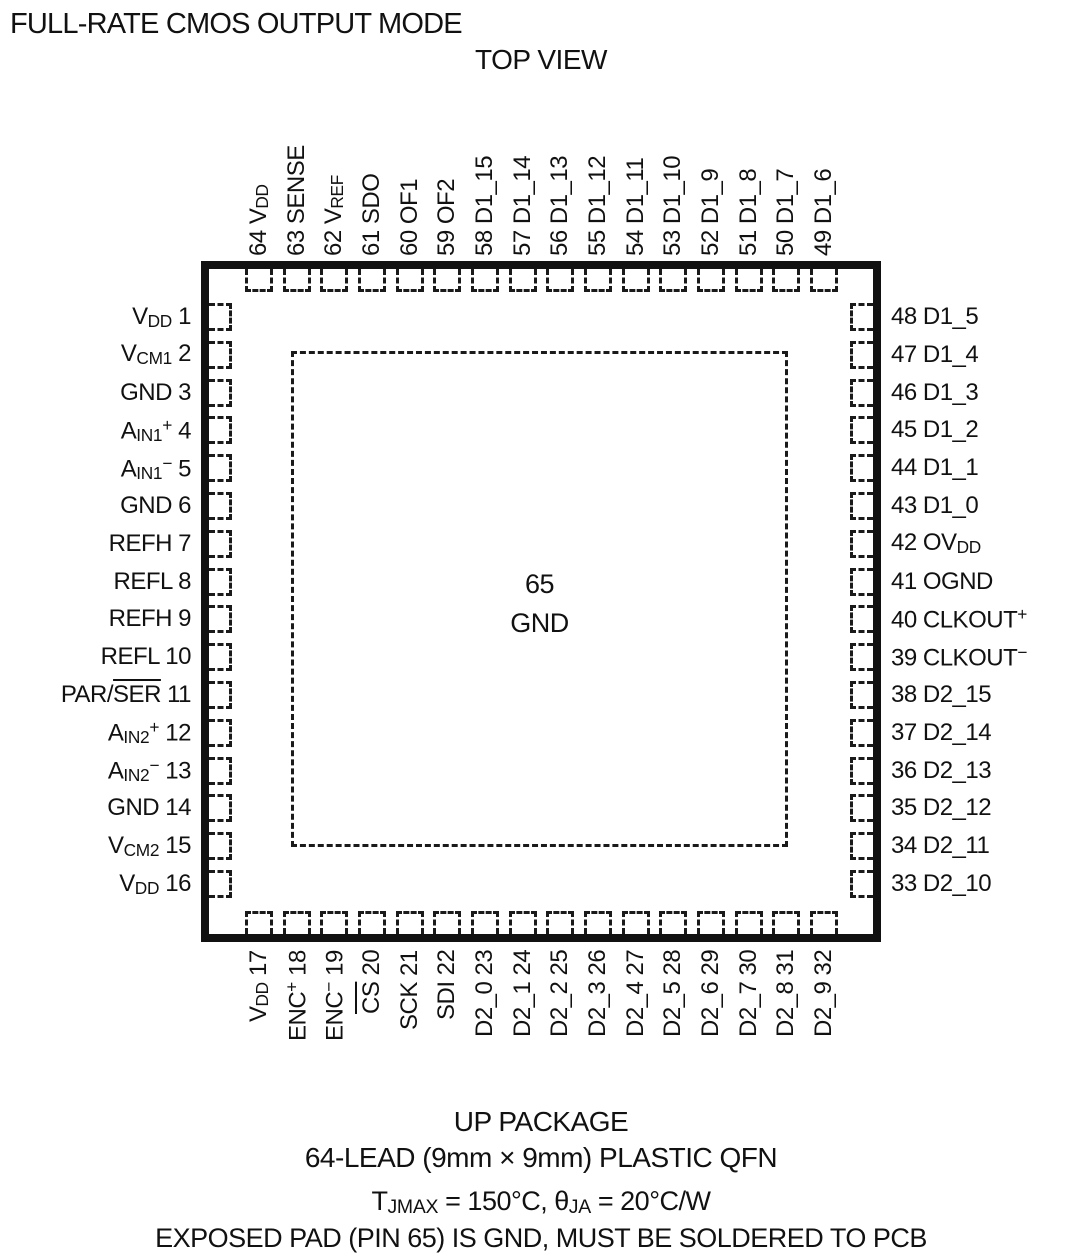 This screenshot has height=1260, width=1082. What do you see at coordinates (156, 354) in the screenshot?
I see `pin-2-label: VCM1 2` at bounding box center [156, 354].